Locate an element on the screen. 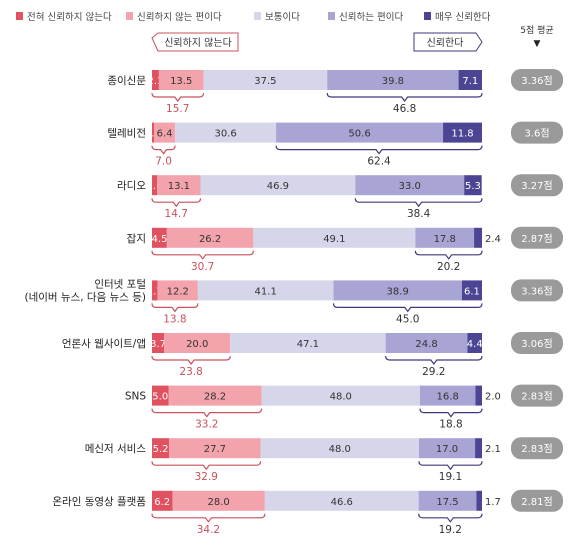 This screenshot has height=552, width=582. bar-value-label: 20.0 is located at coordinates (197, 344).